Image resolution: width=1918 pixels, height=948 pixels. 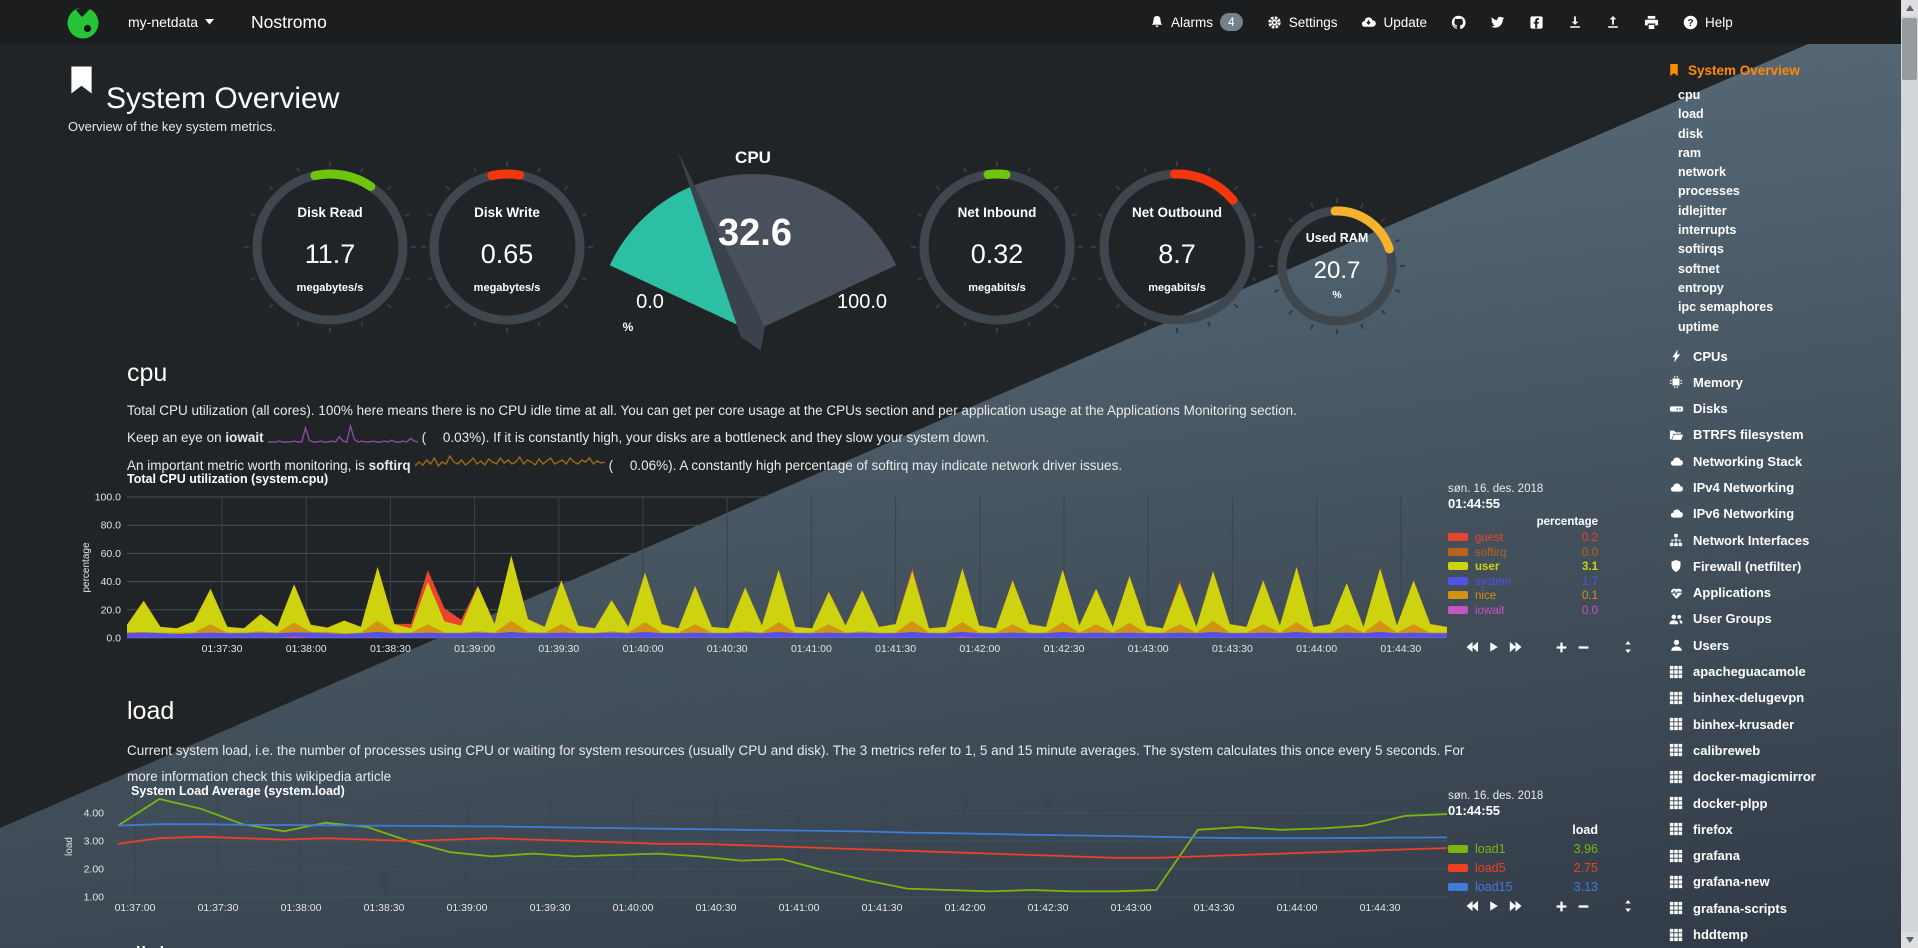 What do you see at coordinates (1458, 22) in the screenshot?
I see `github-icon` at bounding box center [1458, 22].